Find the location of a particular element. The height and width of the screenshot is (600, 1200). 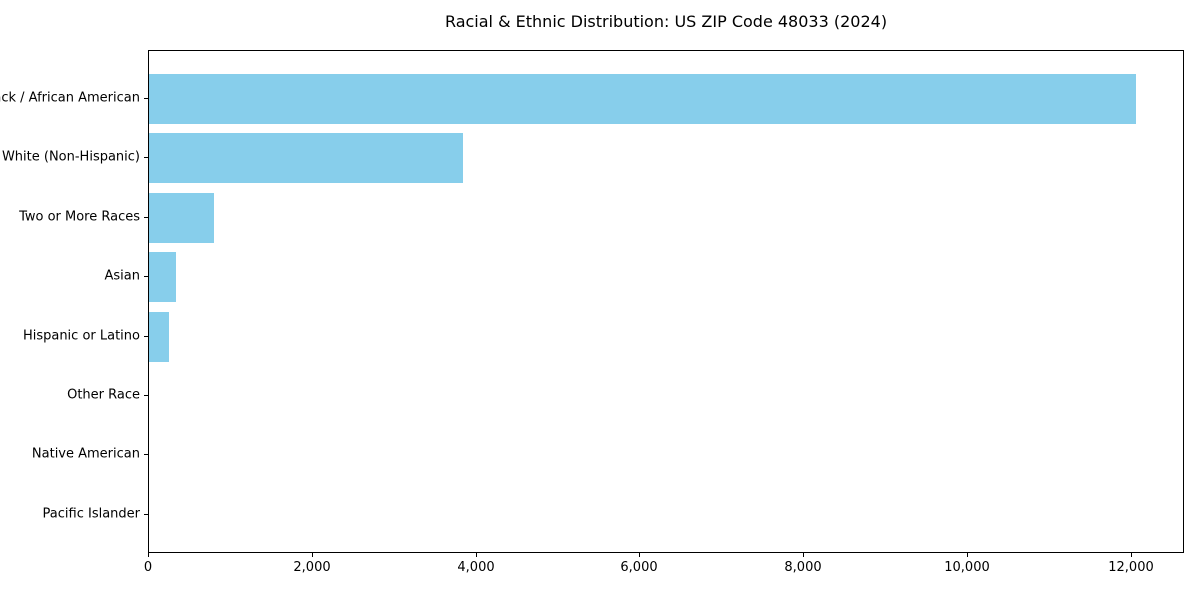

bar-white-non-hispanic is located at coordinates (306, 158).